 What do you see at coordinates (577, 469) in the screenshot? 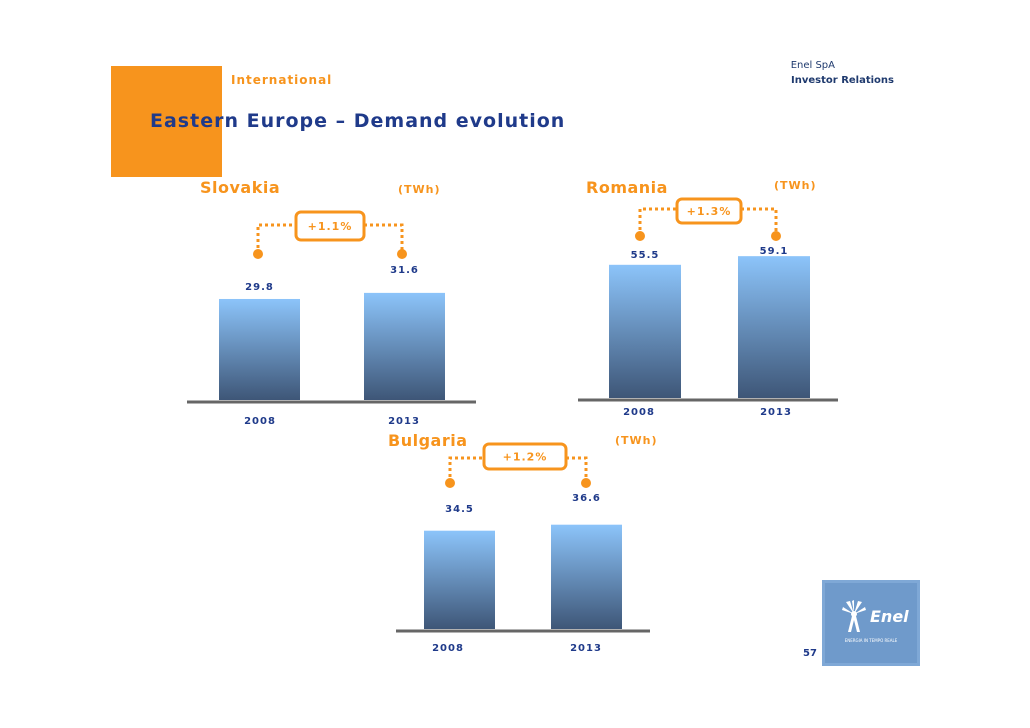
I see `bulgaria-growth-connector-right` at bounding box center [577, 469].